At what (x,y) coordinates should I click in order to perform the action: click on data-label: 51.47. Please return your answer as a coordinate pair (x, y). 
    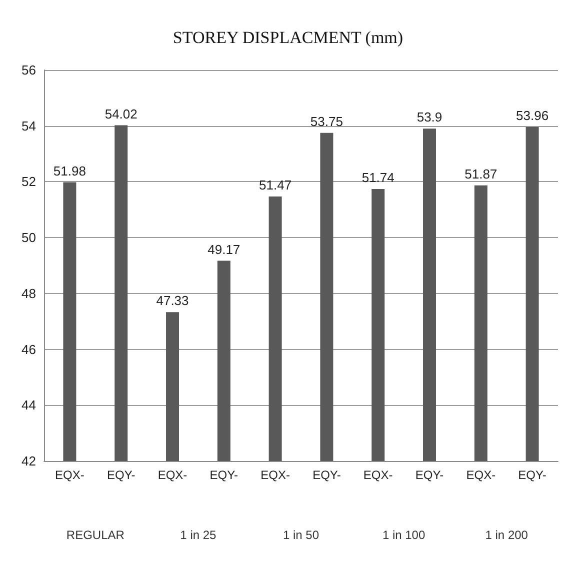
    Looking at the image, I should click on (275, 185).